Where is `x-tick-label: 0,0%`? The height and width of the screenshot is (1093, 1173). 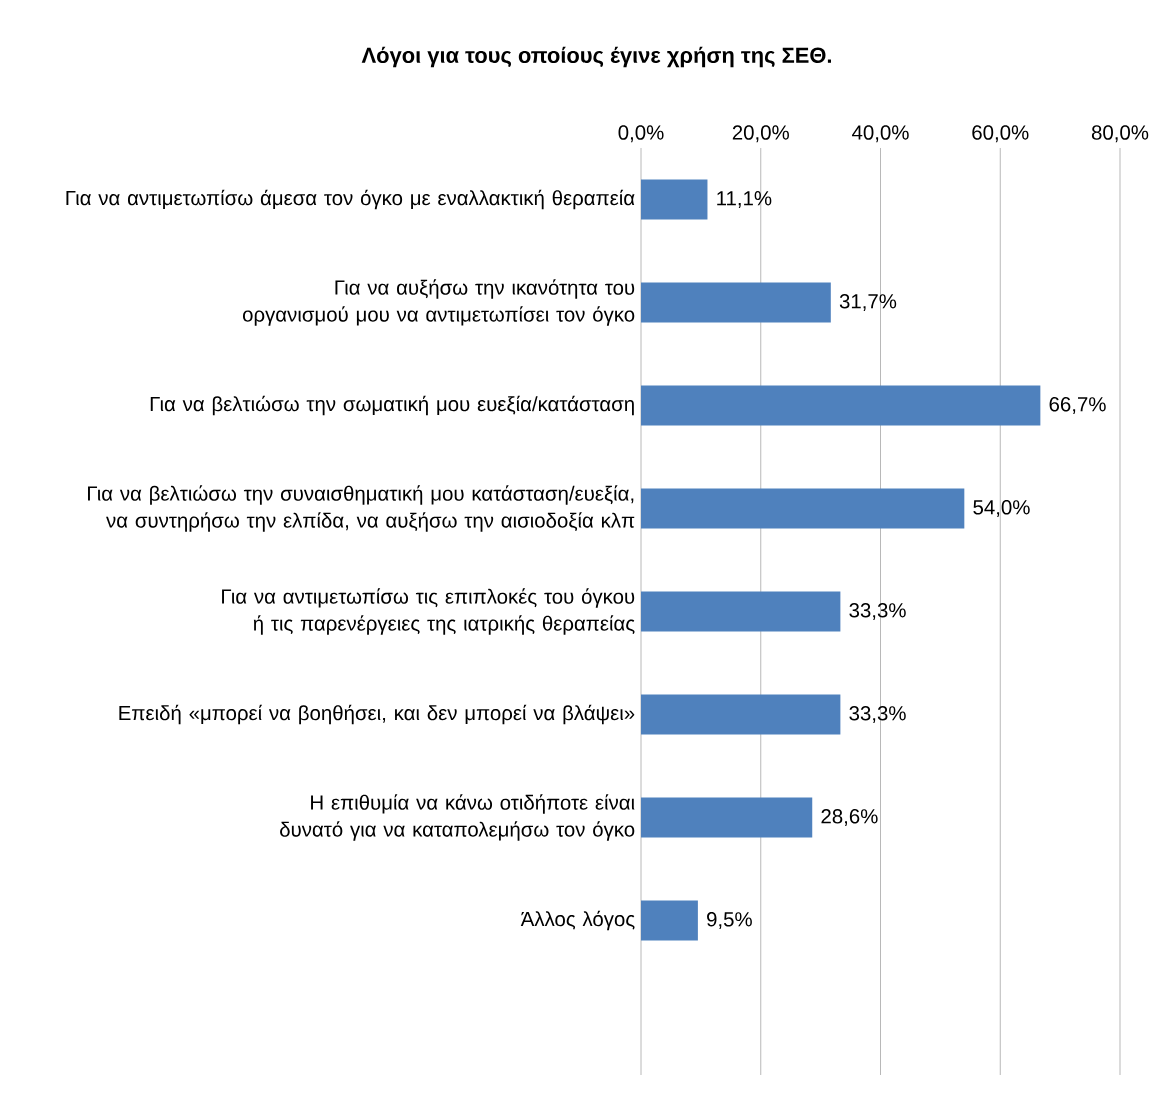 x-tick-label: 0,0% is located at coordinates (641, 134).